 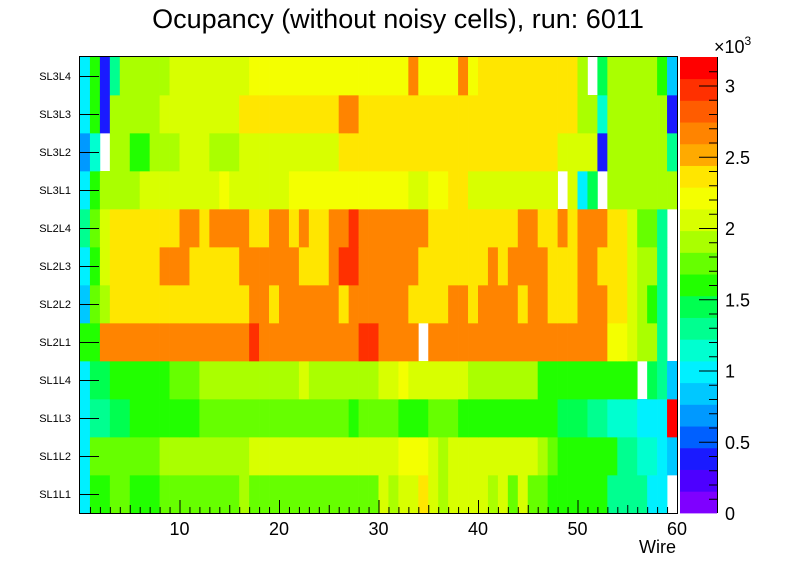 I want to click on x-tick-label: 10, so click(x=179, y=529).